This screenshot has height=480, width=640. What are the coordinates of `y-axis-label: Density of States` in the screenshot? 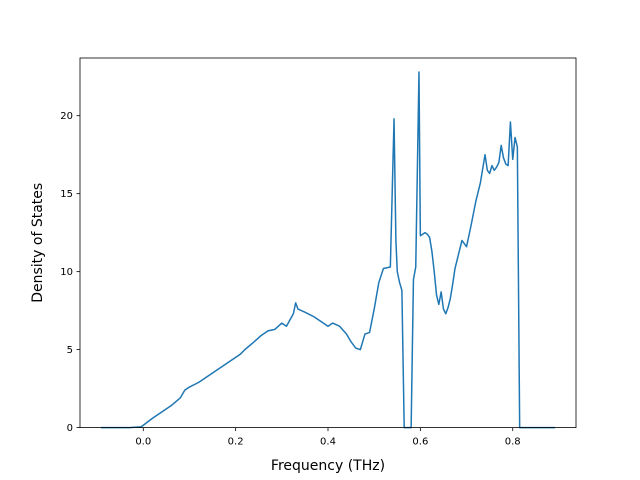 It's located at (38, 243).